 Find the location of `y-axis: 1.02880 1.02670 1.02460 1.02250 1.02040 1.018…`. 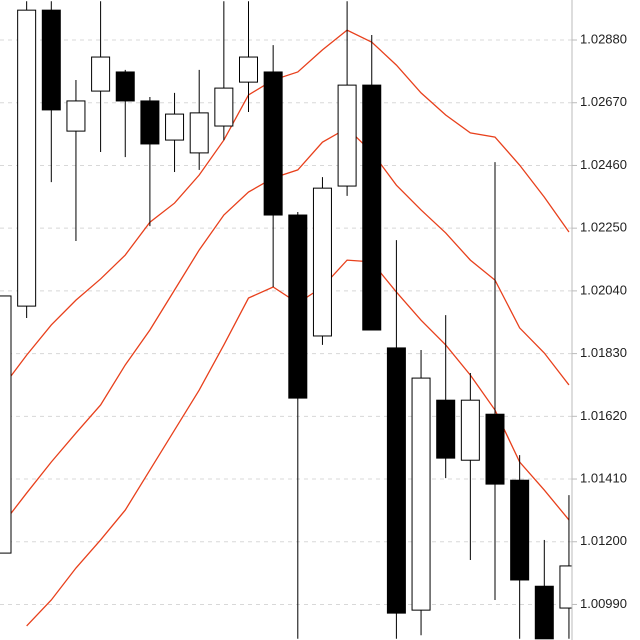

y-axis: 1.02880 1.02670 1.02460 1.02250 1.02040 1.018… is located at coordinates (599, 321).